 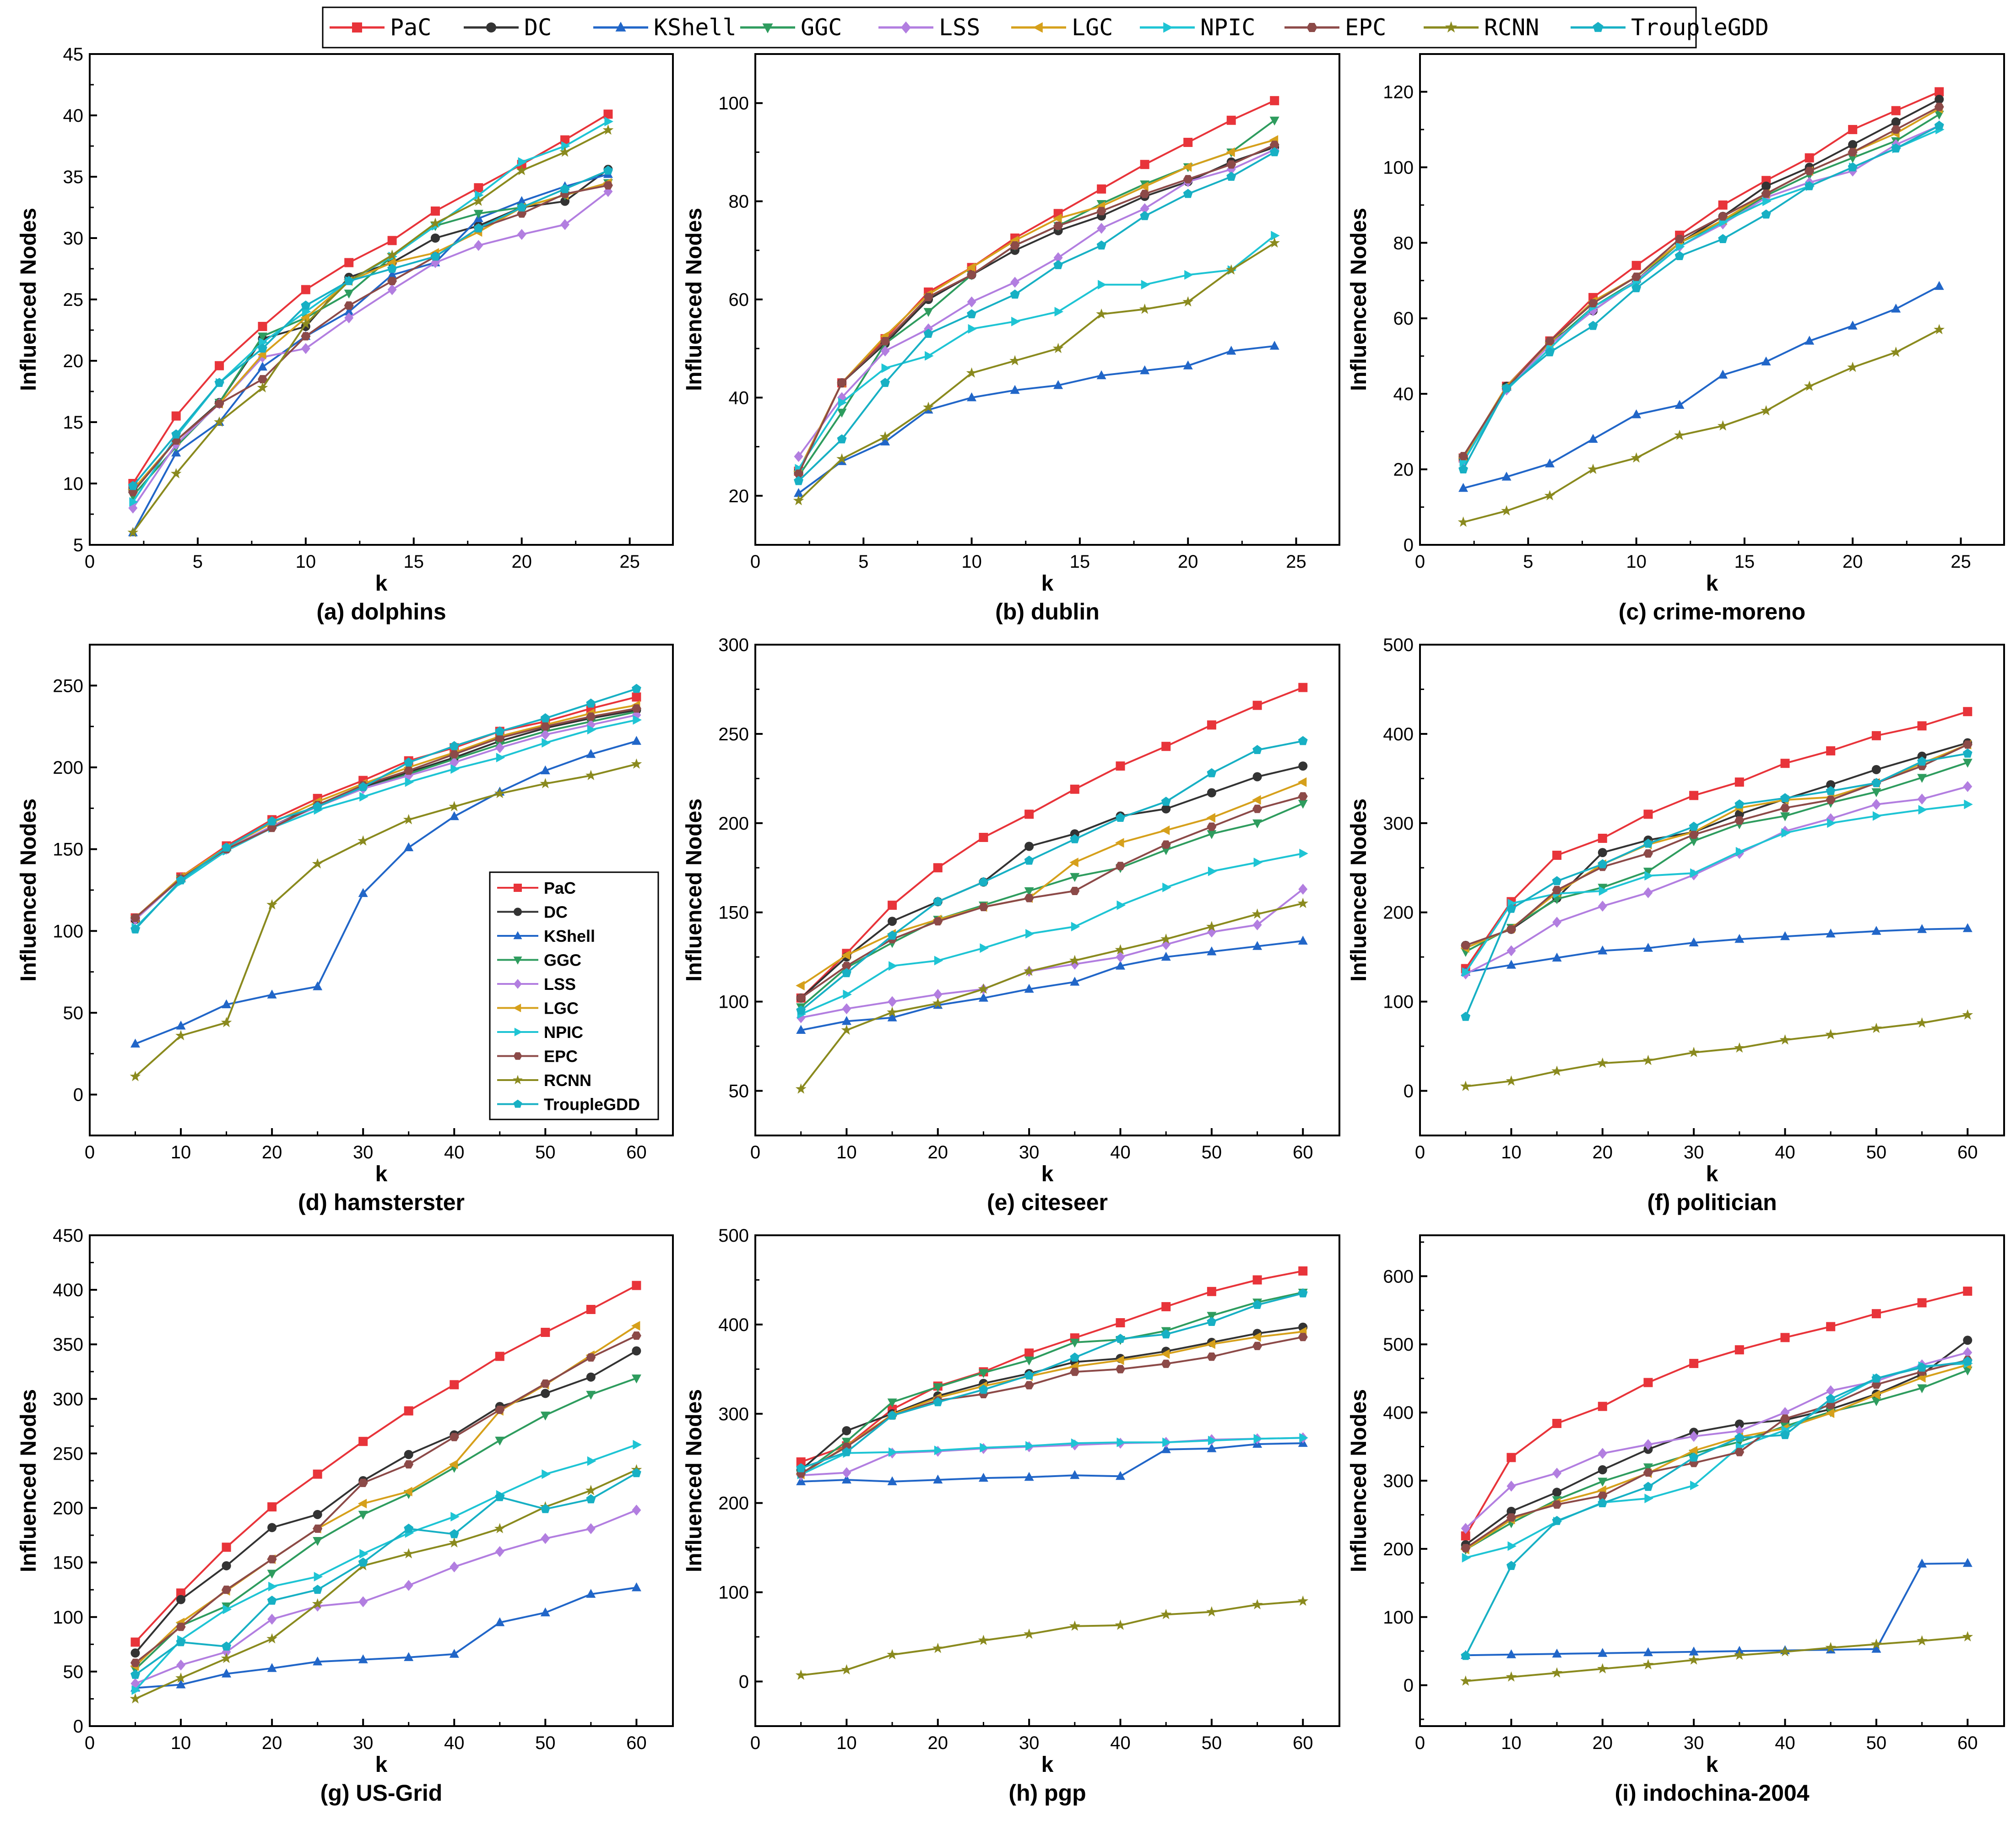 I want to click on legend-label-lgc: LGC, so click(x=1092, y=27).